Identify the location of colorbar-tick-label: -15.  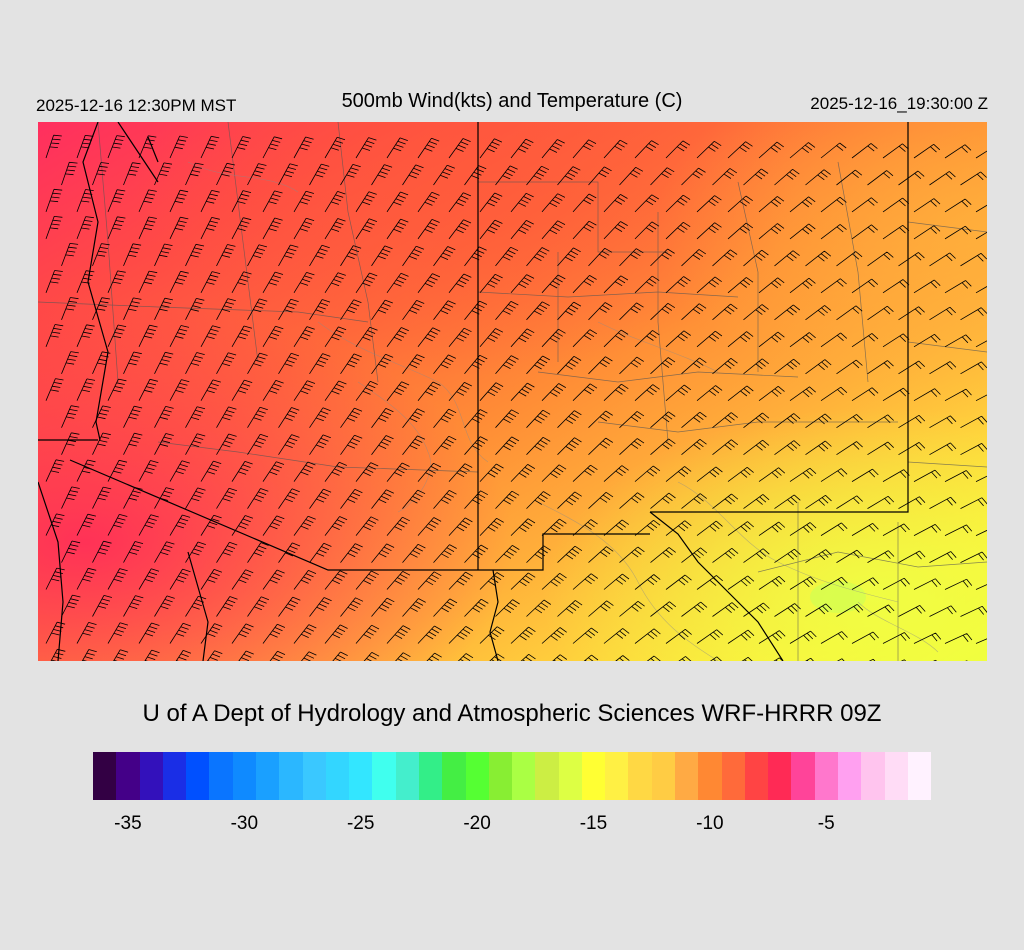
(593, 823).